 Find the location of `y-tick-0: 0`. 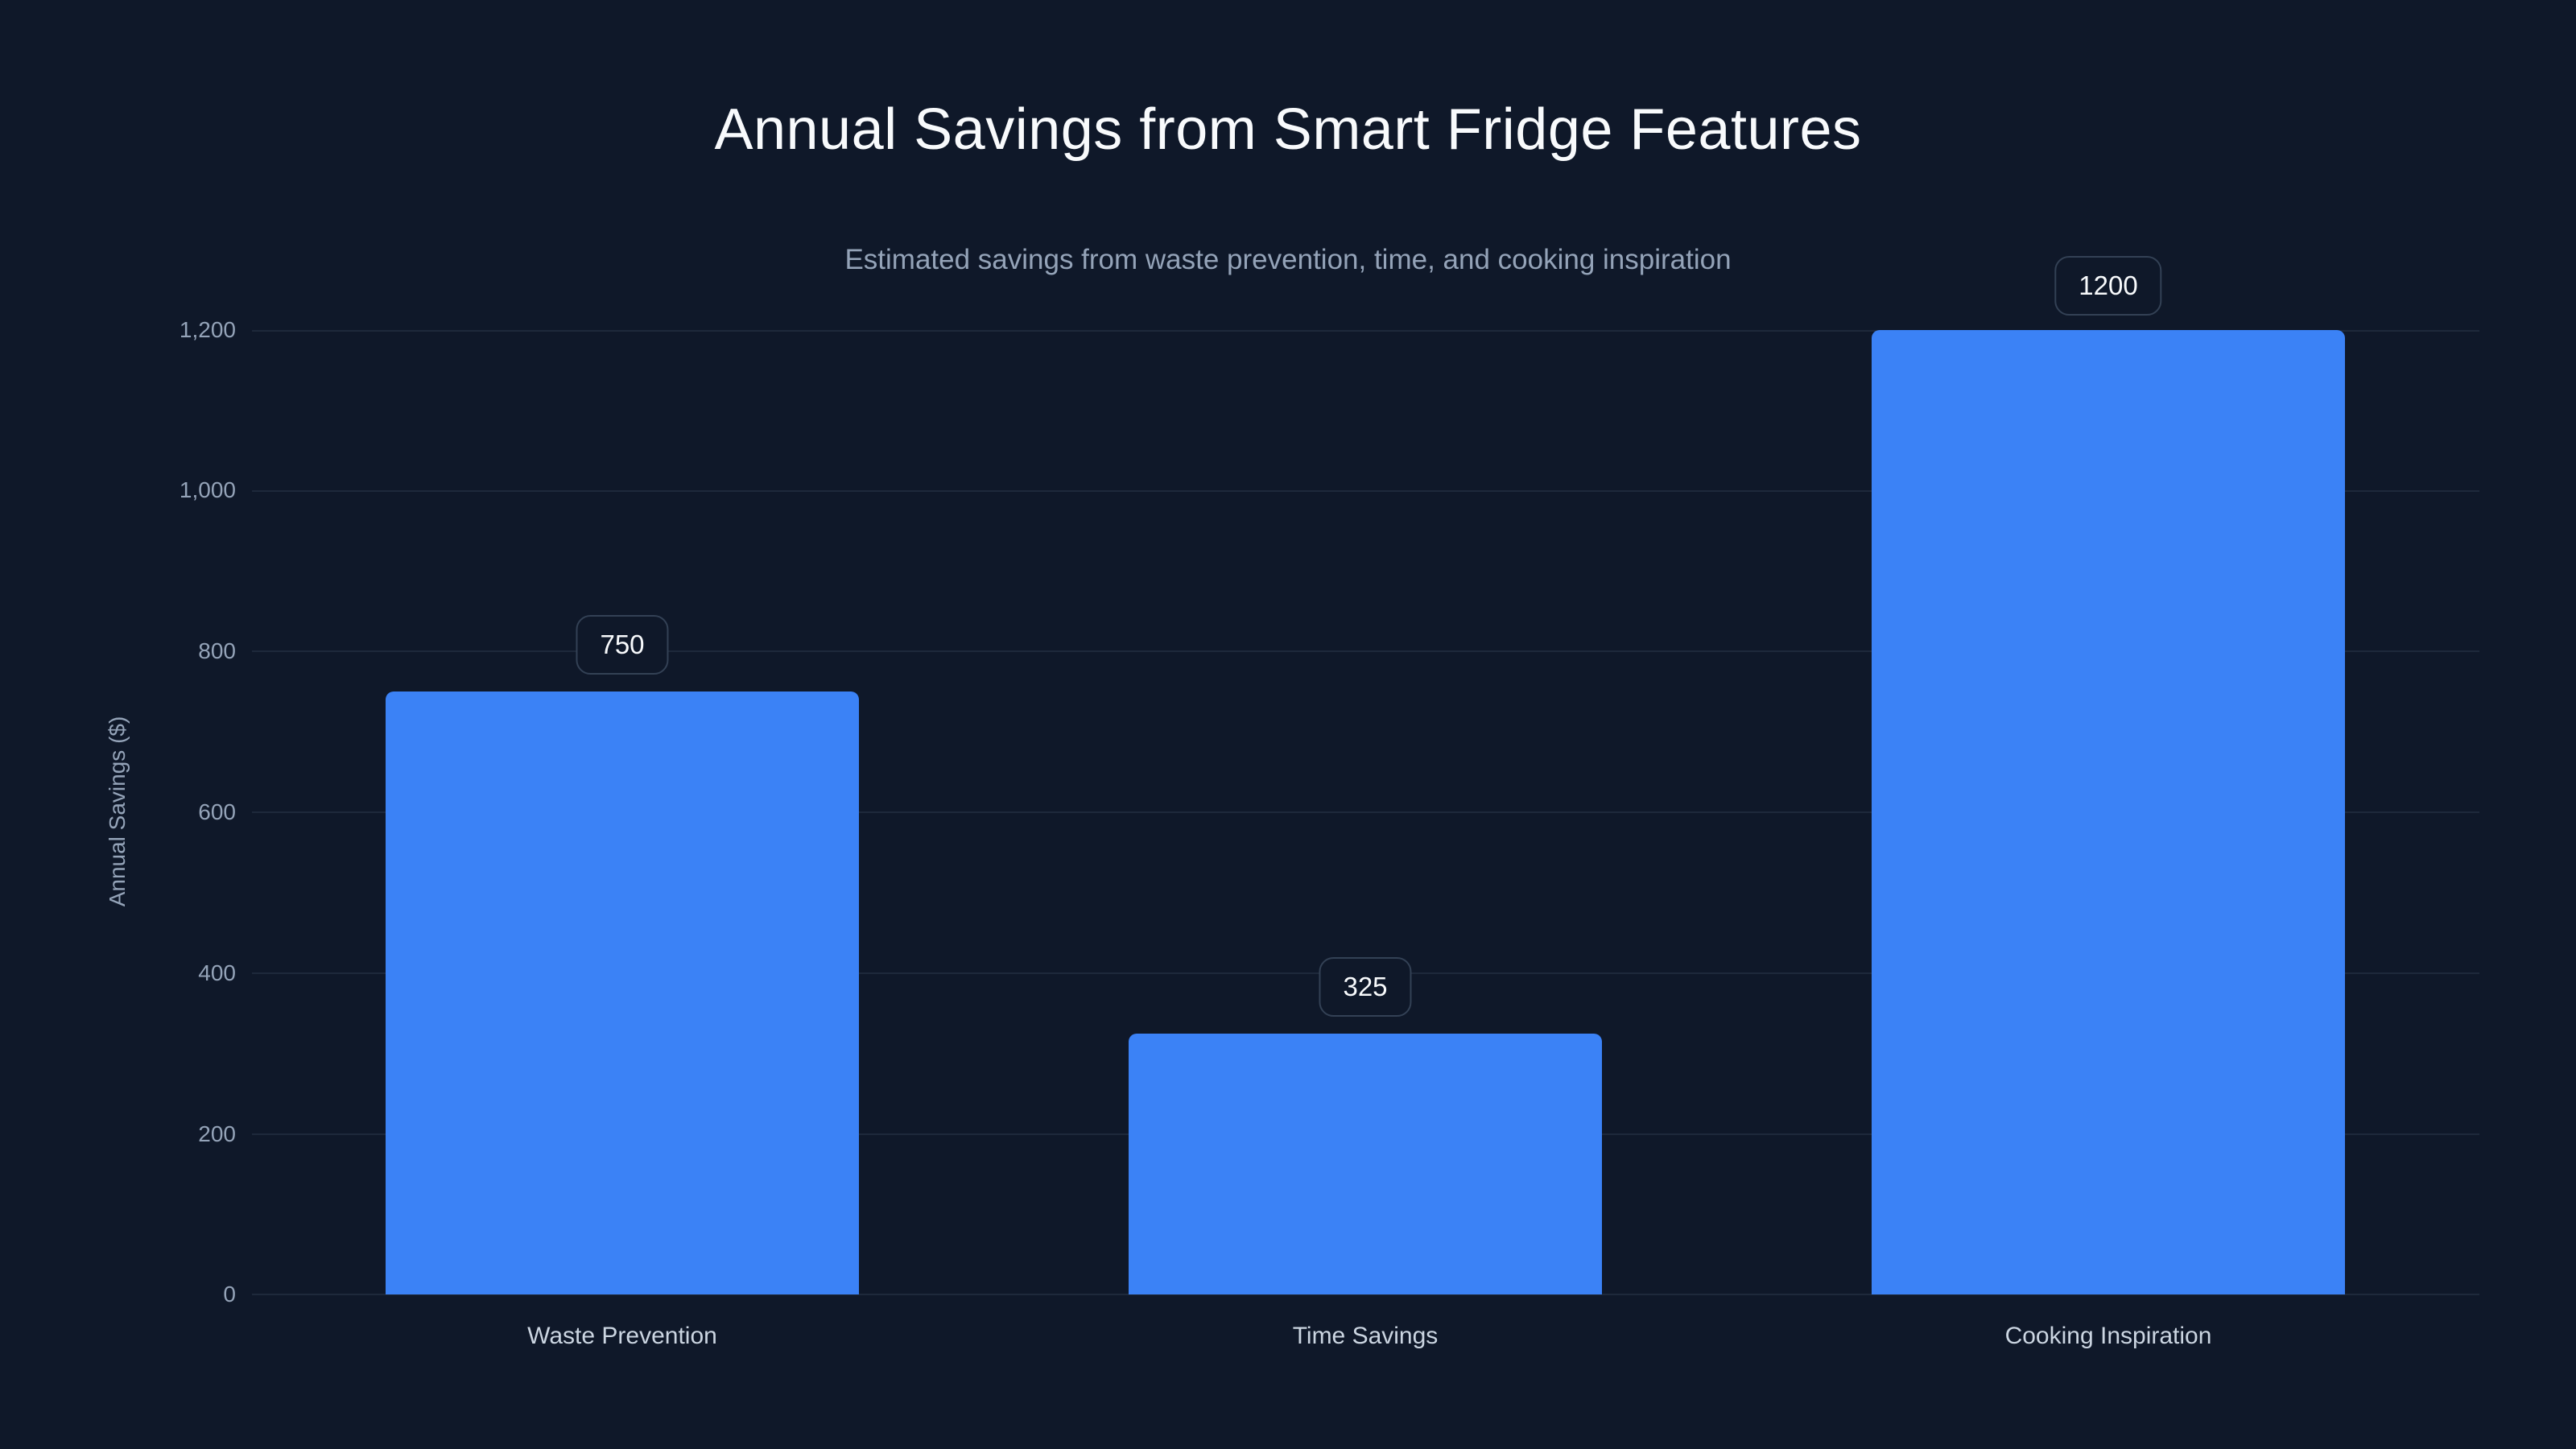

y-tick-0: 0 is located at coordinates (229, 1294).